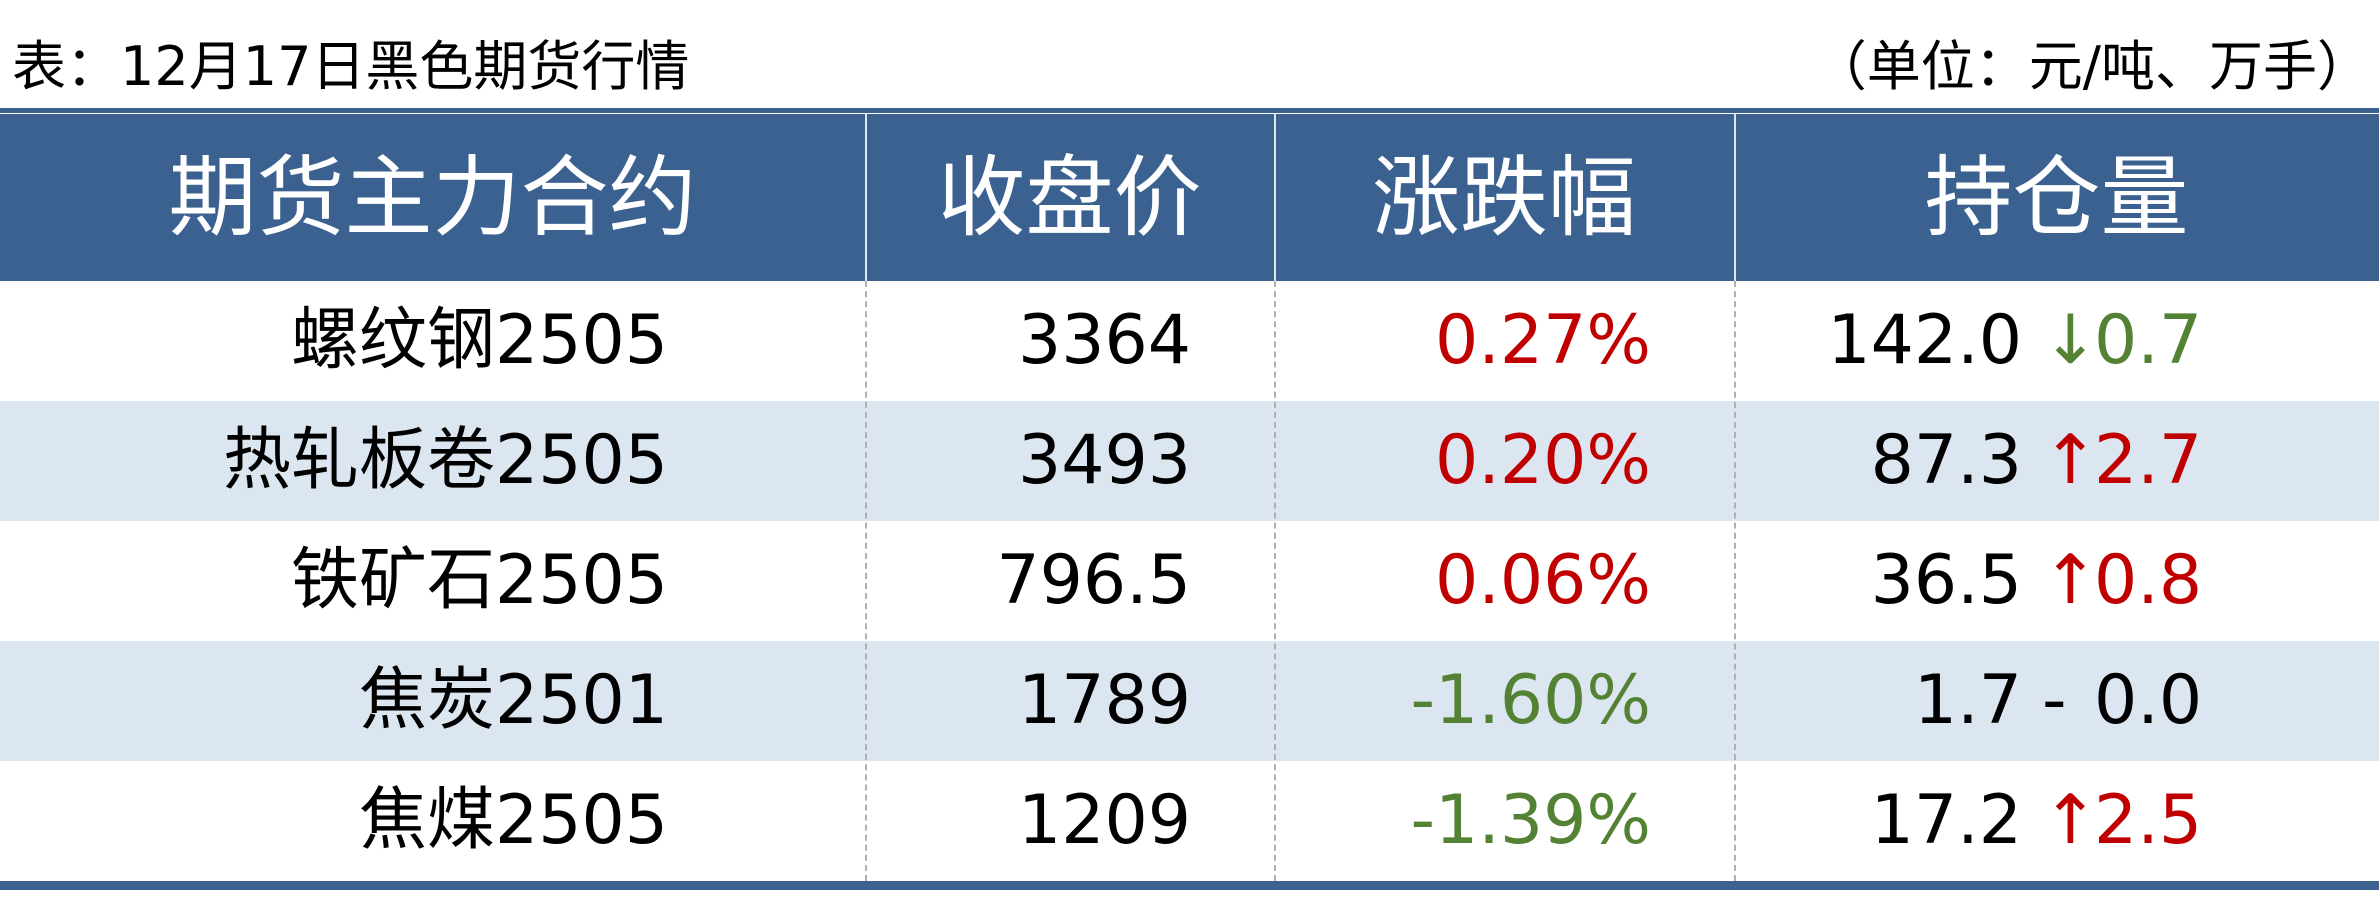 The height and width of the screenshot is (907, 2379). I want to click on unit-note: （单位：元/吨、万手）, so click(2091, 66).